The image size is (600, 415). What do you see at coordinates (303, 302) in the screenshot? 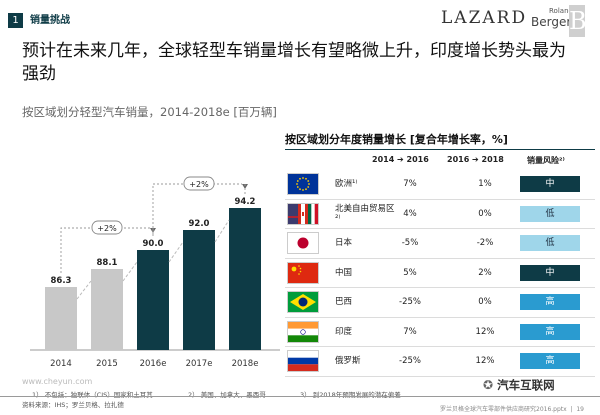
I see `brazil-flag-icon` at bounding box center [303, 302].